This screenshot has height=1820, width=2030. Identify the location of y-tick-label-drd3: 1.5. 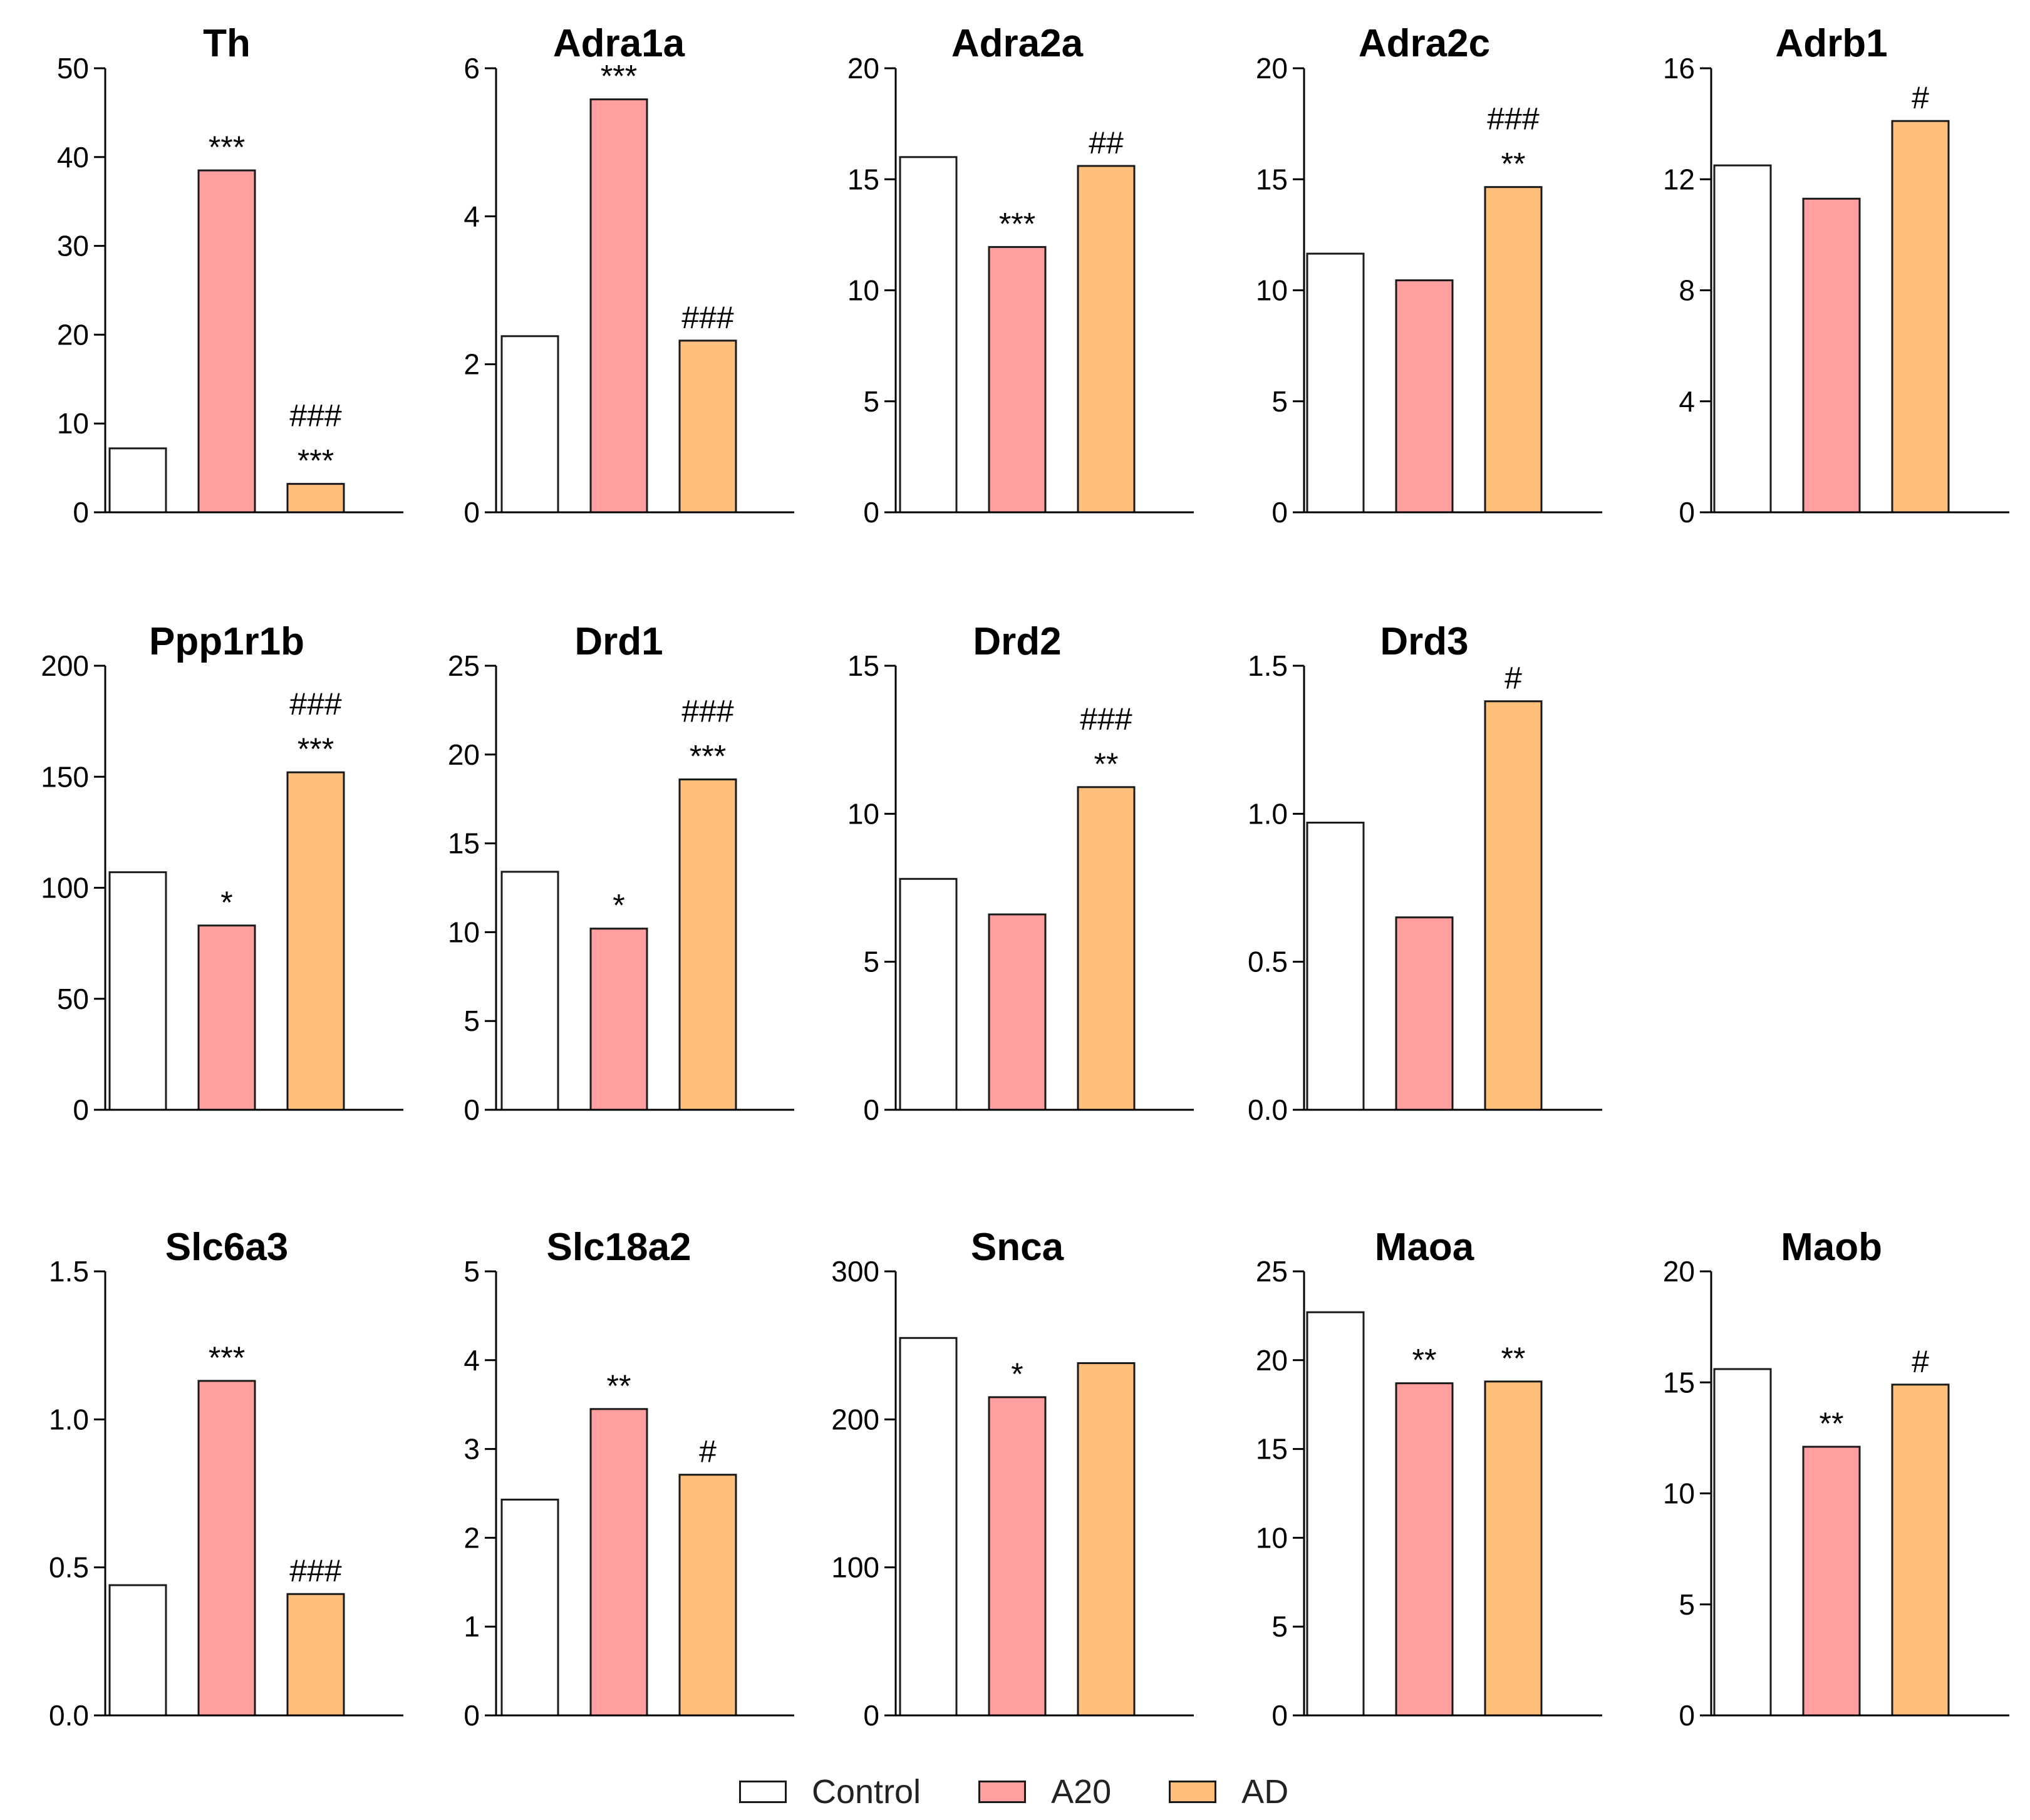
(1268, 665).